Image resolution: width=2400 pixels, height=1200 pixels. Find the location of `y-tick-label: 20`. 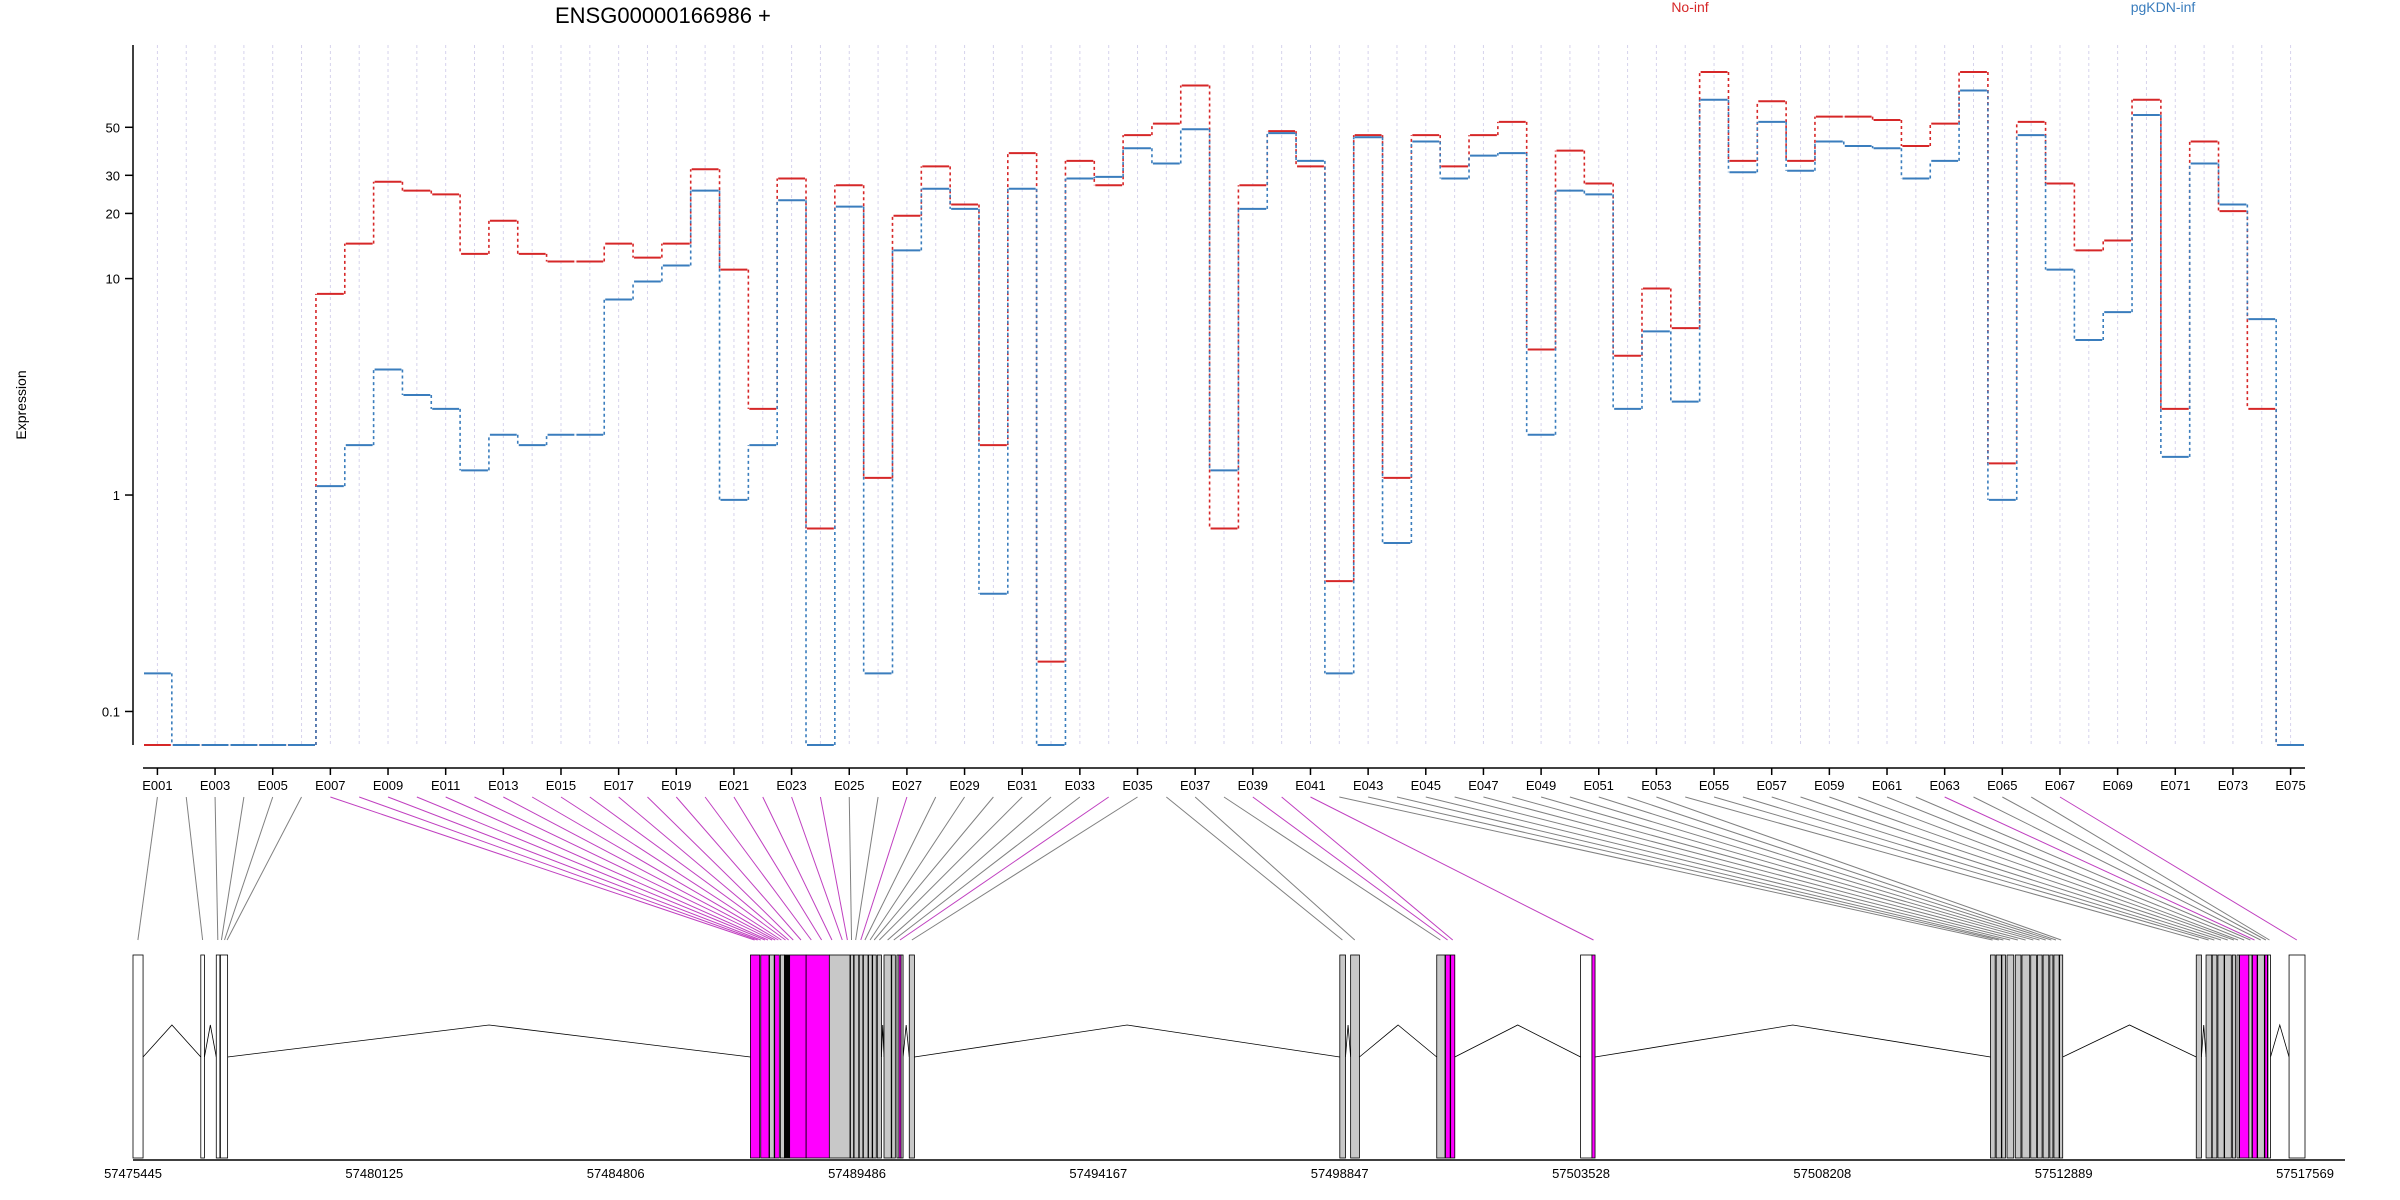

y-tick-label: 20 is located at coordinates (113, 213).